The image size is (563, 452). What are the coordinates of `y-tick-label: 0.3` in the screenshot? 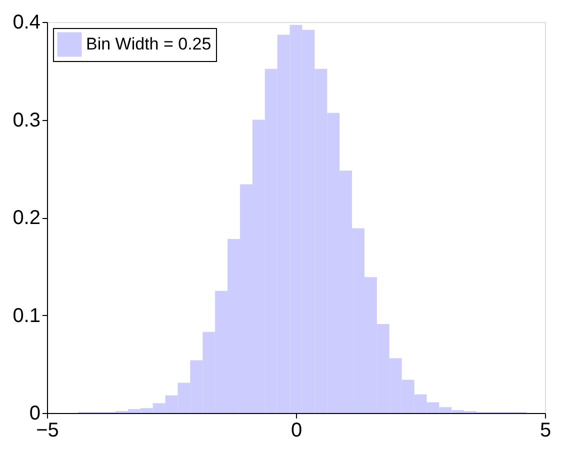 It's located at (26, 120).